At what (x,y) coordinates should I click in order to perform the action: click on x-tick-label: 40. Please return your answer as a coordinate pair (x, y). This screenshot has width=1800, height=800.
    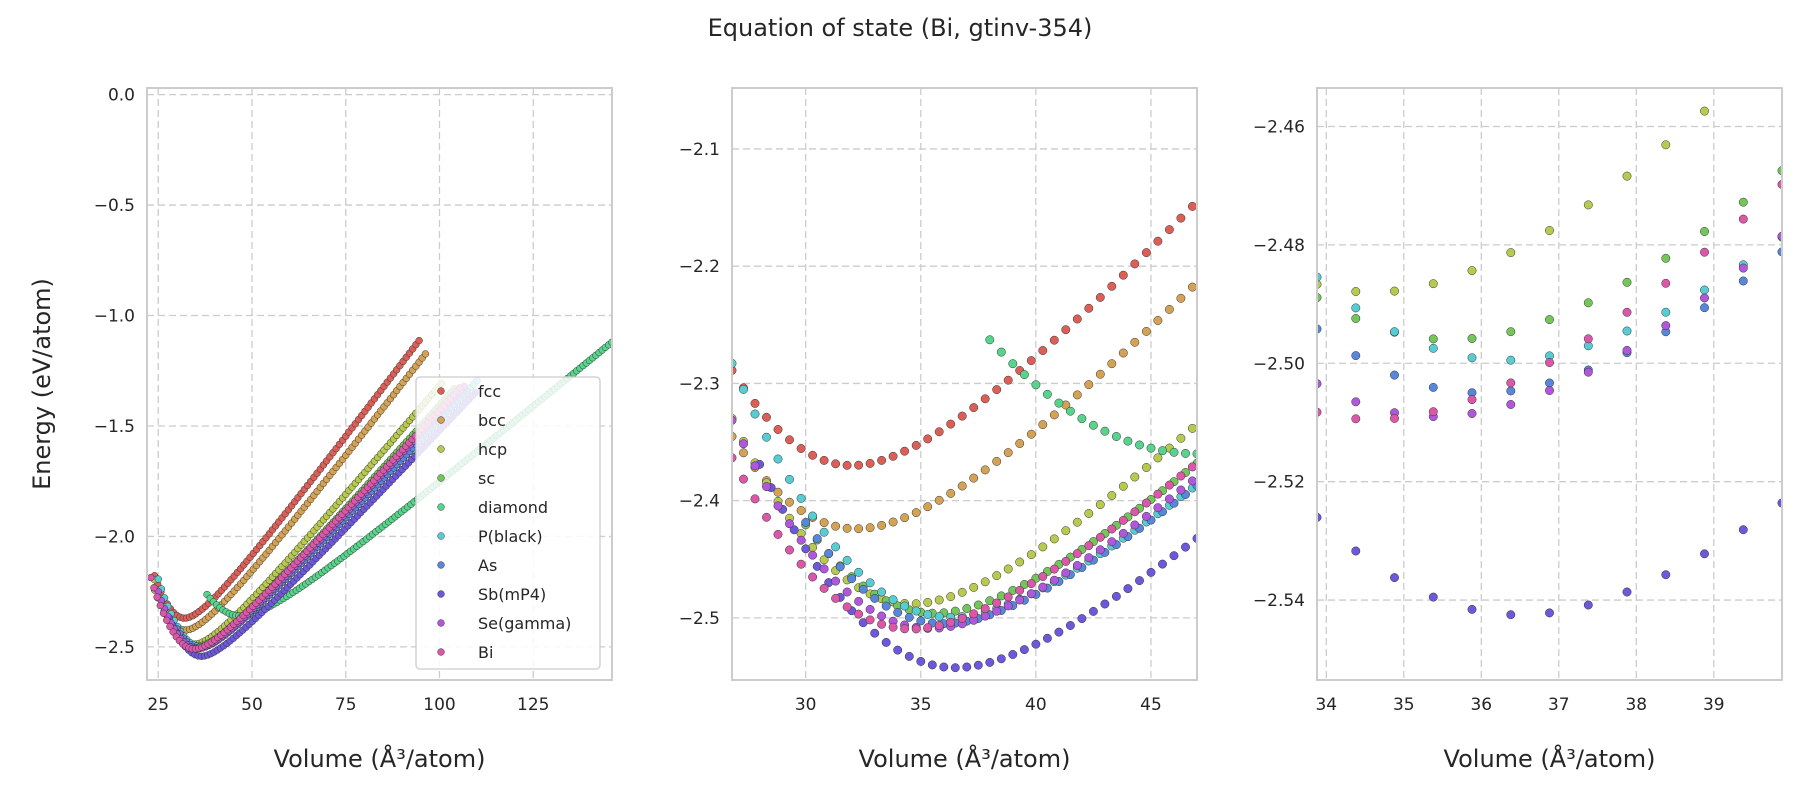
    Looking at the image, I should click on (1036, 705).